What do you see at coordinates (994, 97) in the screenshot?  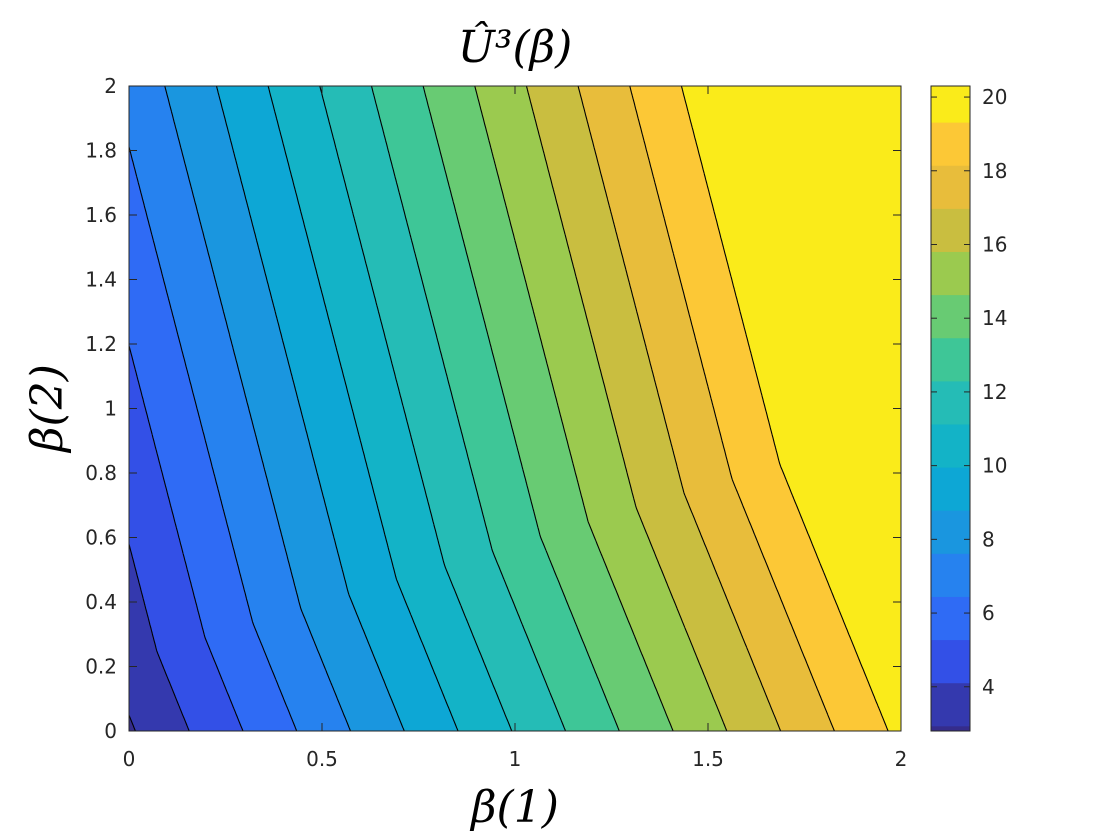 I see `colorbar-tick-label: 20` at bounding box center [994, 97].